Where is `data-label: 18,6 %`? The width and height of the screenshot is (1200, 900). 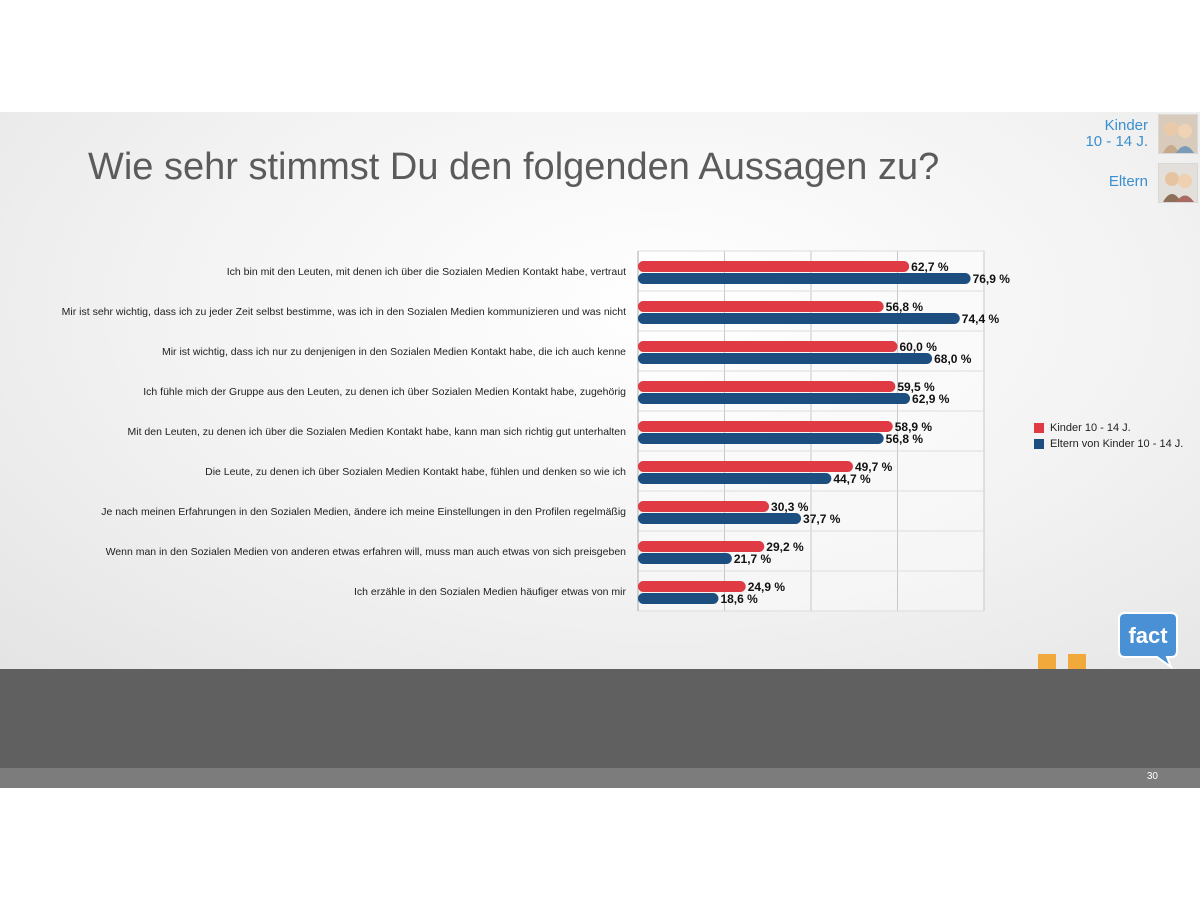 data-label: 18,6 % is located at coordinates (739, 599).